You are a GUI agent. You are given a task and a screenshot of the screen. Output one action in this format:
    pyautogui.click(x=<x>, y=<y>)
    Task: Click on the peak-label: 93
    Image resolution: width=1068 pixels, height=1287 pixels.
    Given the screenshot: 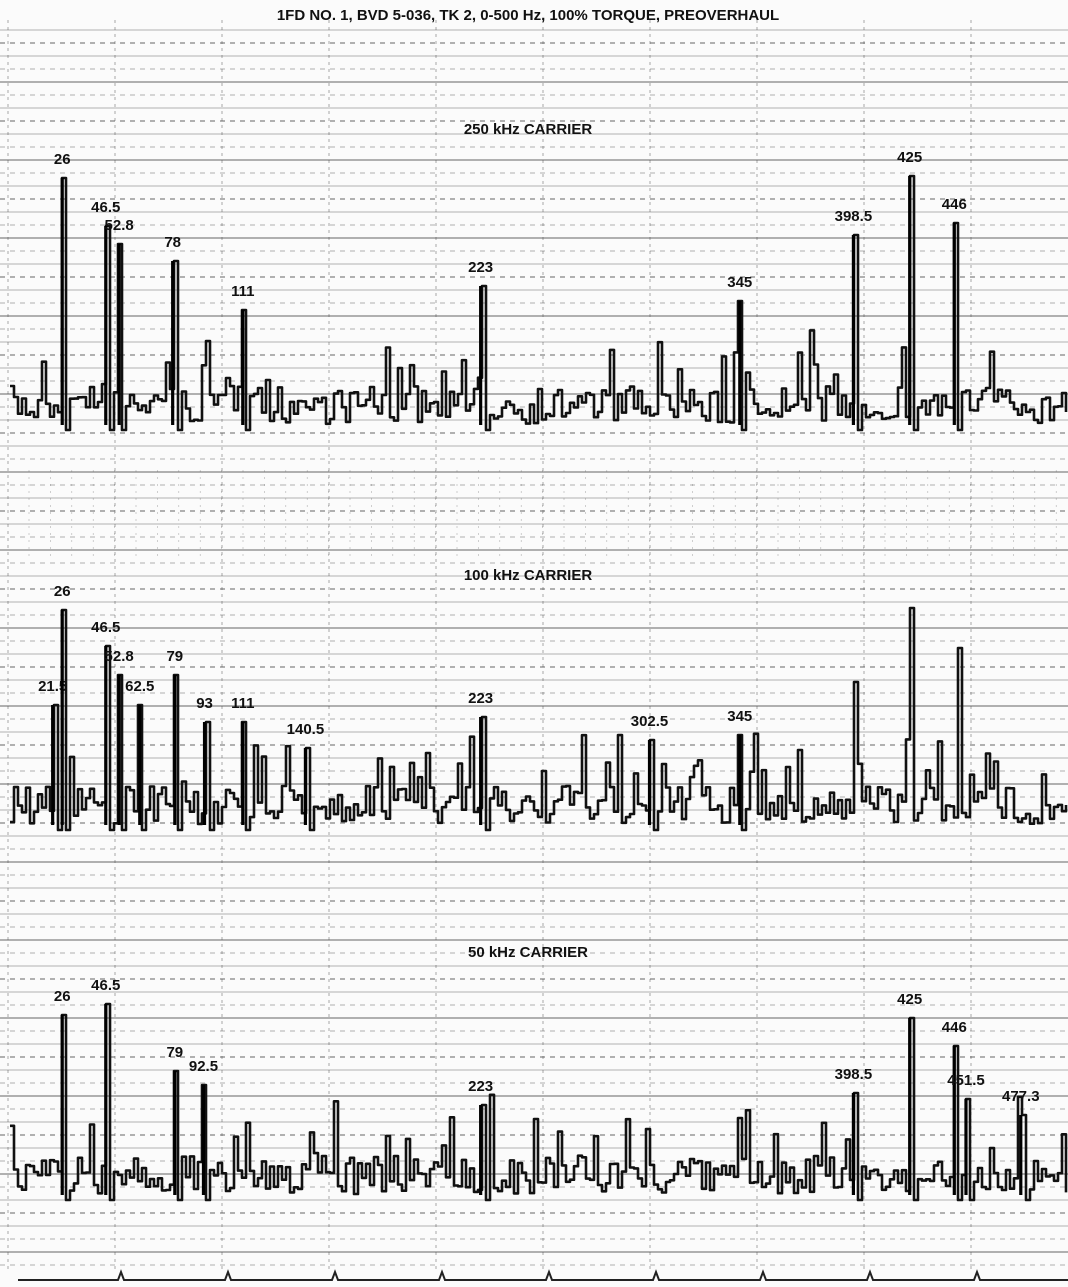 What is the action you would take?
    pyautogui.click(x=204, y=703)
    